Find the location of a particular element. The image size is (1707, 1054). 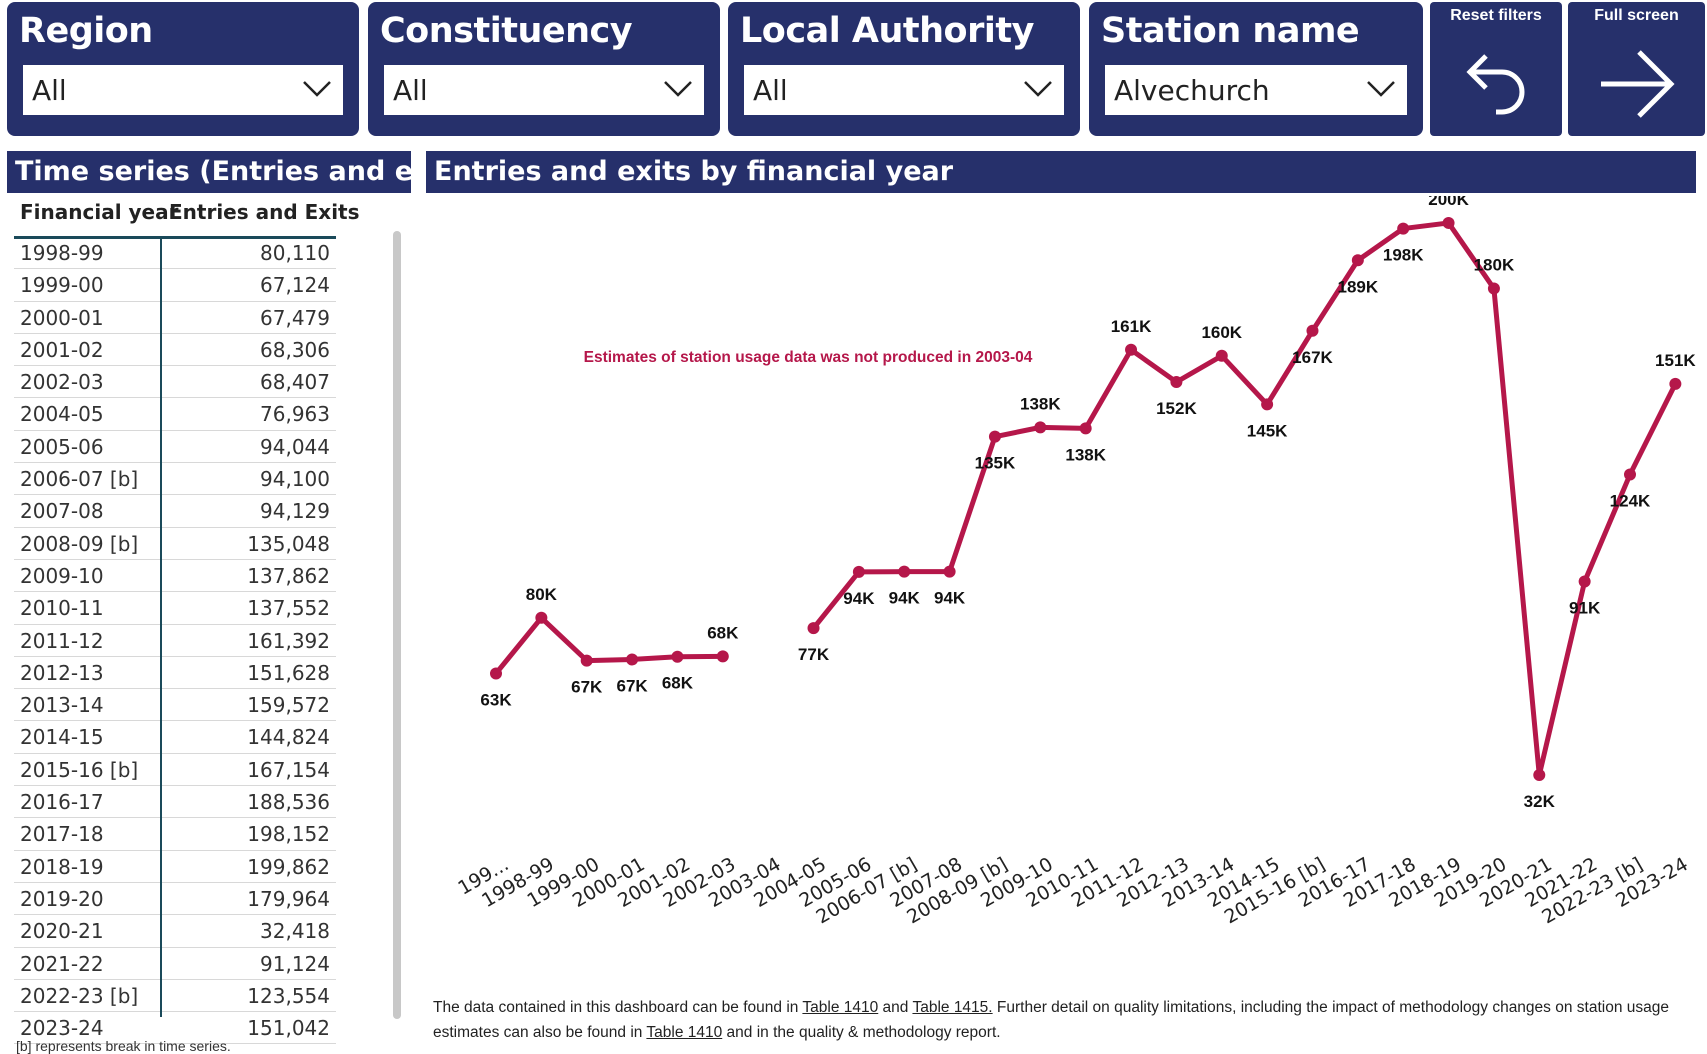

row-year: 2007-08 is located at coordinates (62, 511).